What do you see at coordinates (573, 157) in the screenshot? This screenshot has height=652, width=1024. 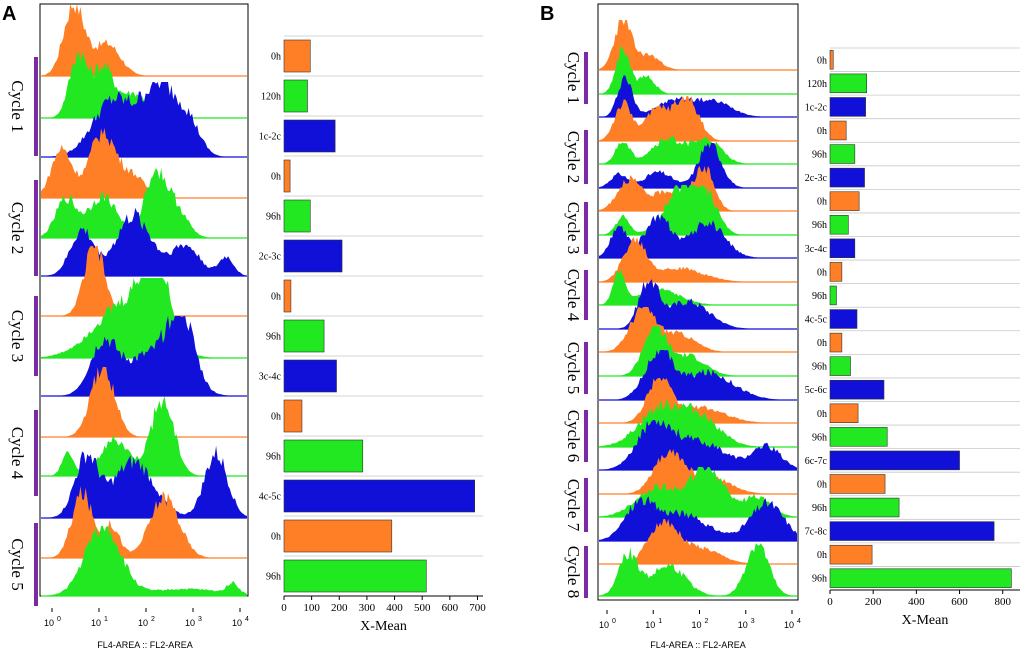 I see `cycle-label: Cycle 2` at bounding box center [573, 157].